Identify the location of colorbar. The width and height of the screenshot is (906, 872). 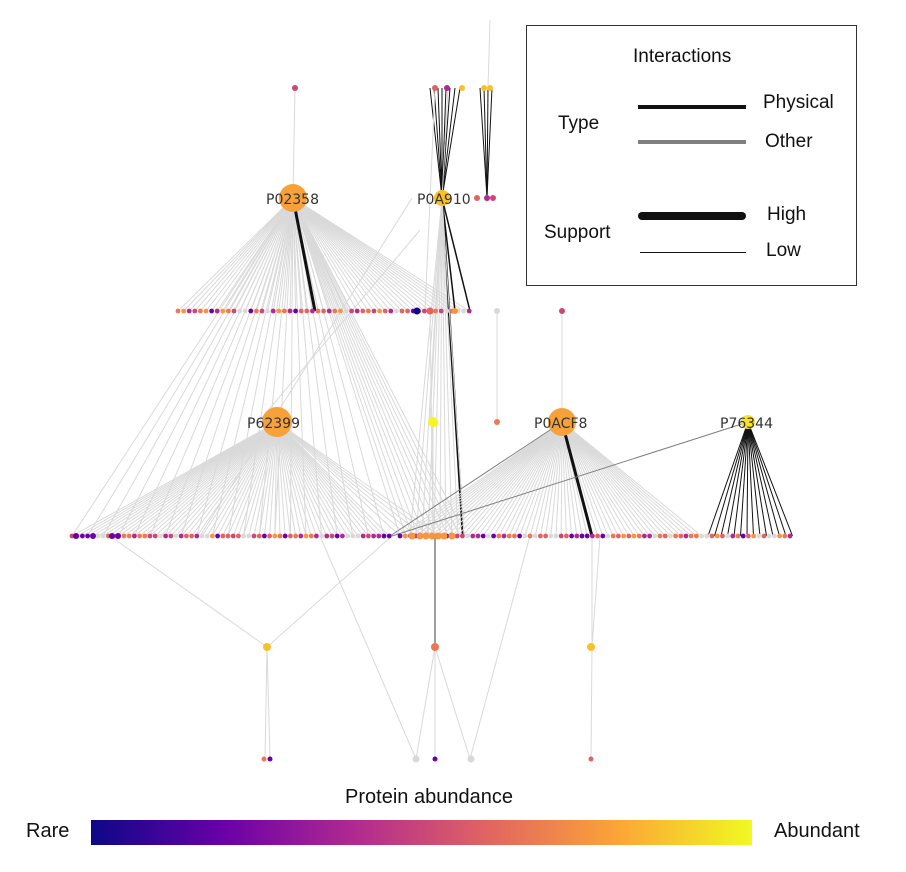
(421, 832).